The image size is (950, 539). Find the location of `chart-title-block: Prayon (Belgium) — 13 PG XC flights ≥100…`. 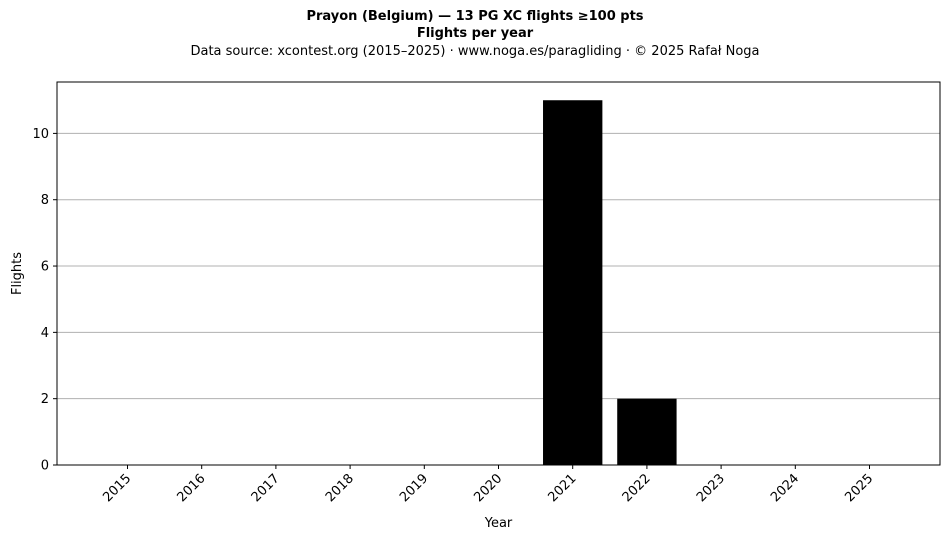

chart-title-block: Prayon (Belgium) — 13 PG XC flights ≥100… is located at coordinates (475, 34).